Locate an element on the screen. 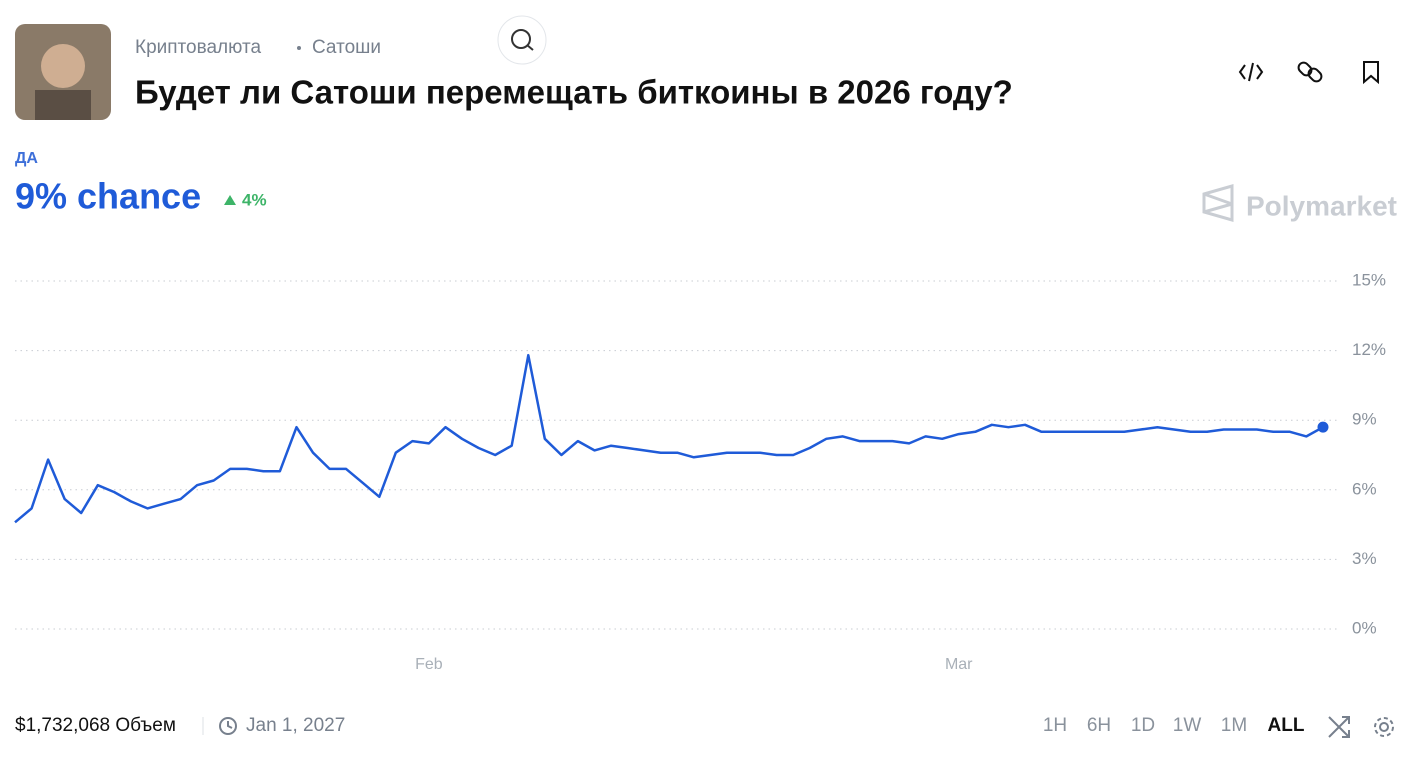  volume: $1,732,068 Объем is located at coordinates (95, 725).